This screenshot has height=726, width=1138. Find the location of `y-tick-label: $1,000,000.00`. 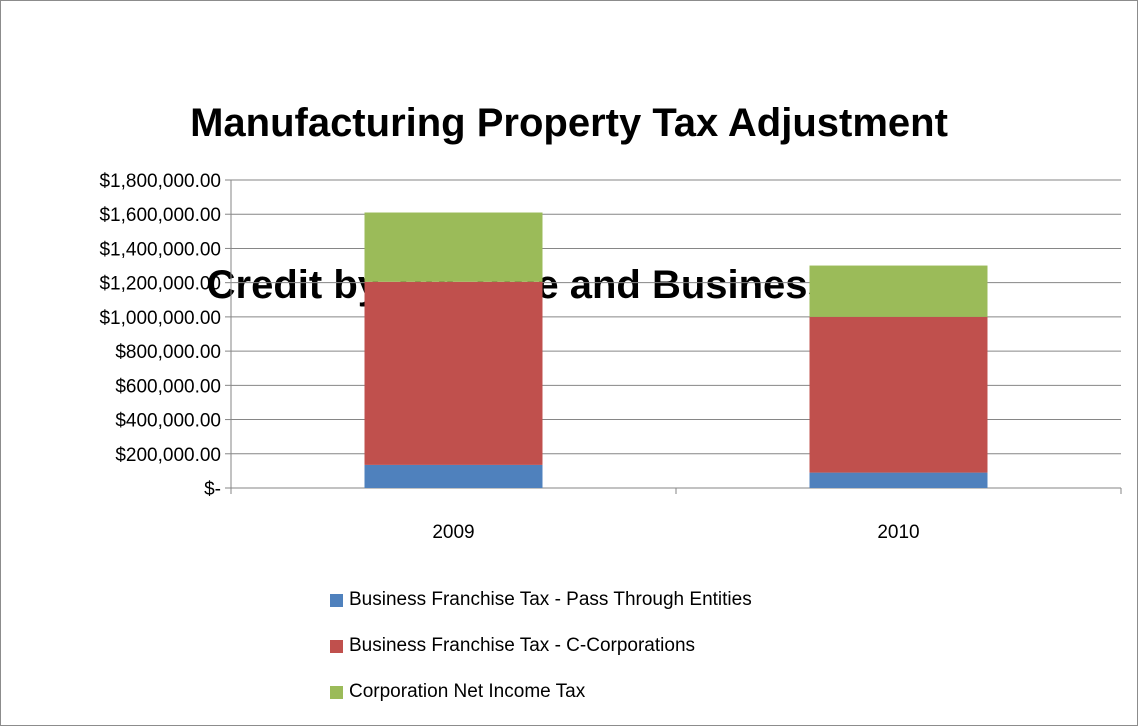

y-tick-label: $1,000,000.00 is located at coordinates (160, 318).